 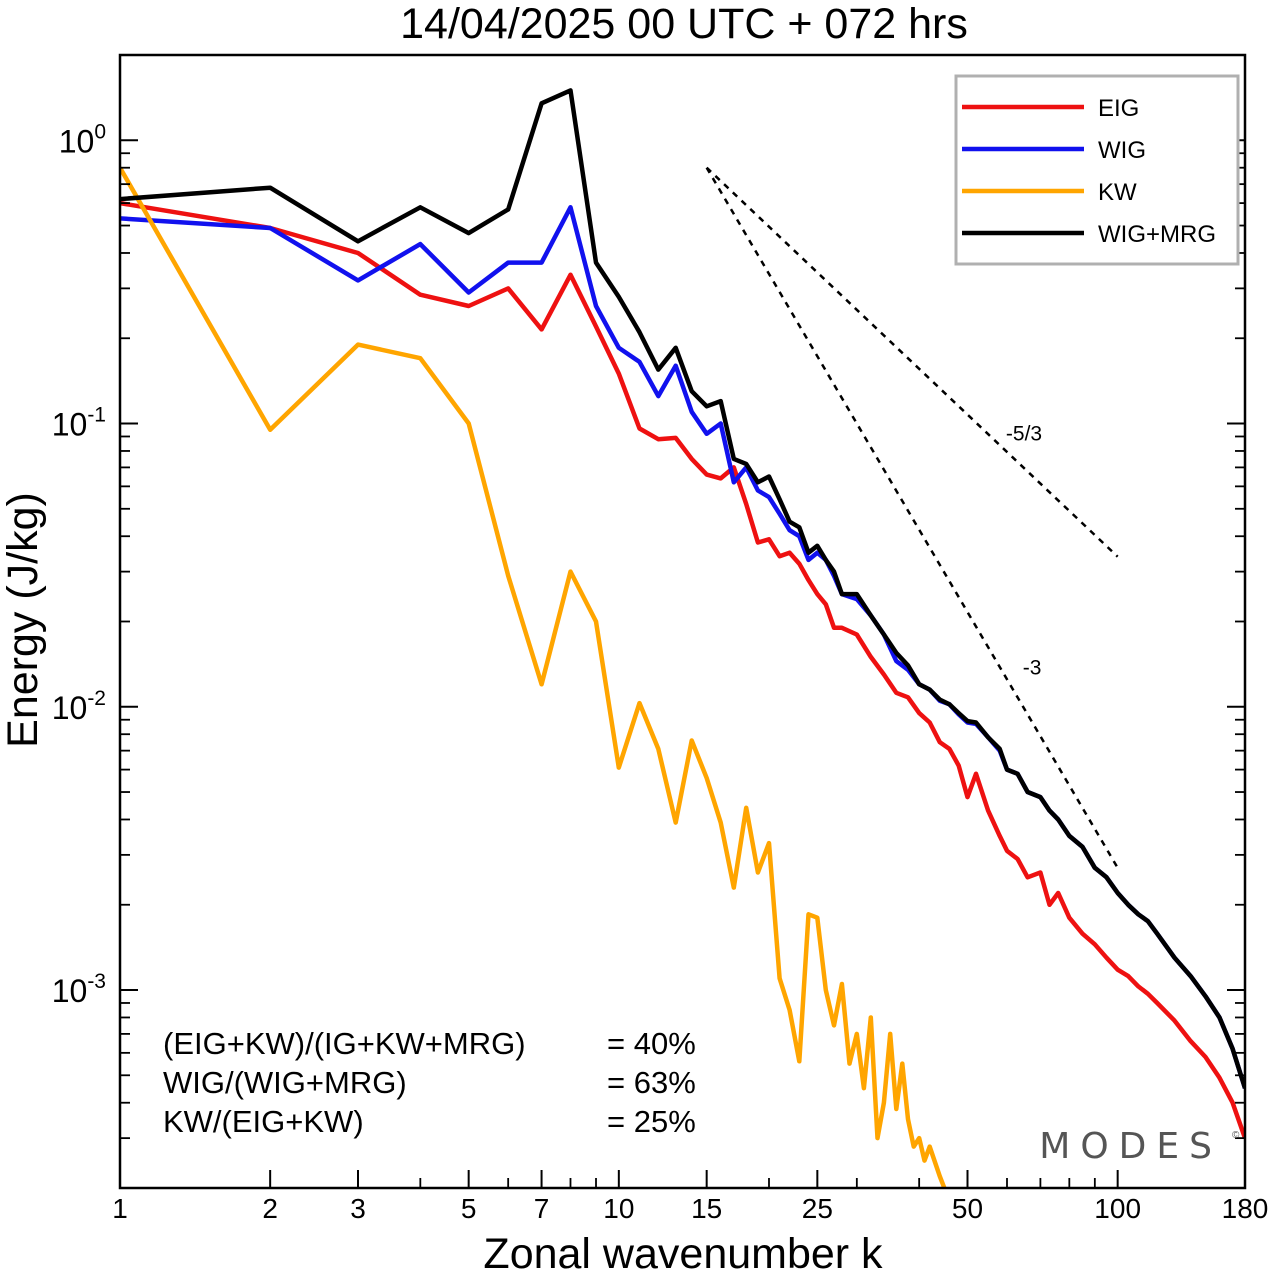 What do you see at coordinates (120, 1208) in the screenshot?
I see `x-tick-label: 1` at bounding box center [120, 1208].